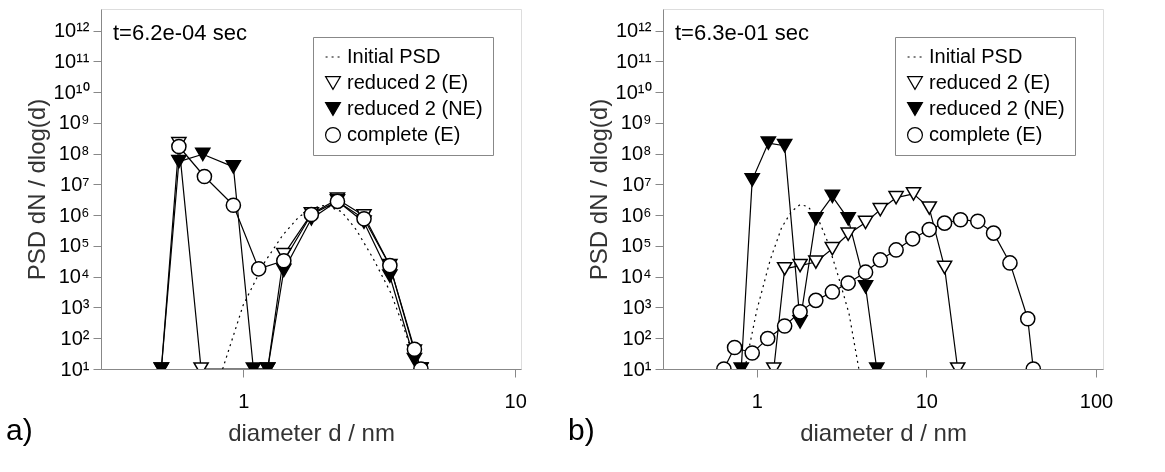 The height and width of the screenshot is (472, 1165). Describe the element at coordinates (581, 429) in the screenshot. I see `text: b)` at that location.